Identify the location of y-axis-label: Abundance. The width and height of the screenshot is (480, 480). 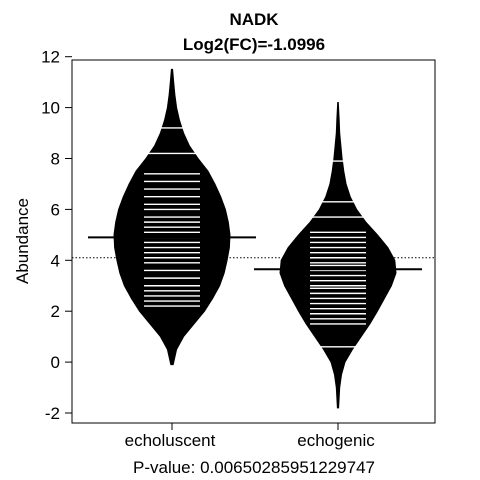
(22, 241).